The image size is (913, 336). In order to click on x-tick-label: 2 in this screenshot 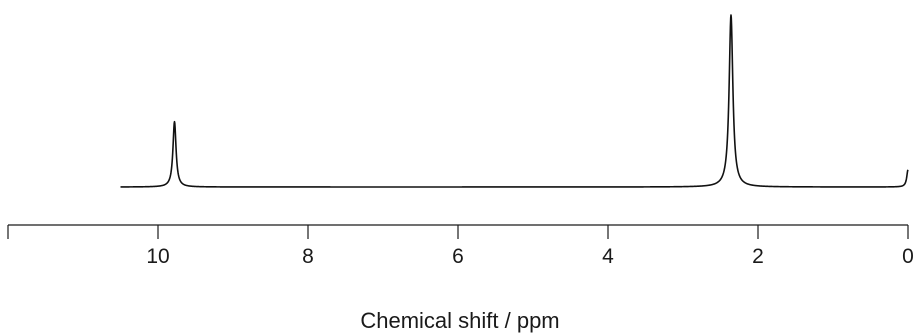, I will do `click(758, 256)`.